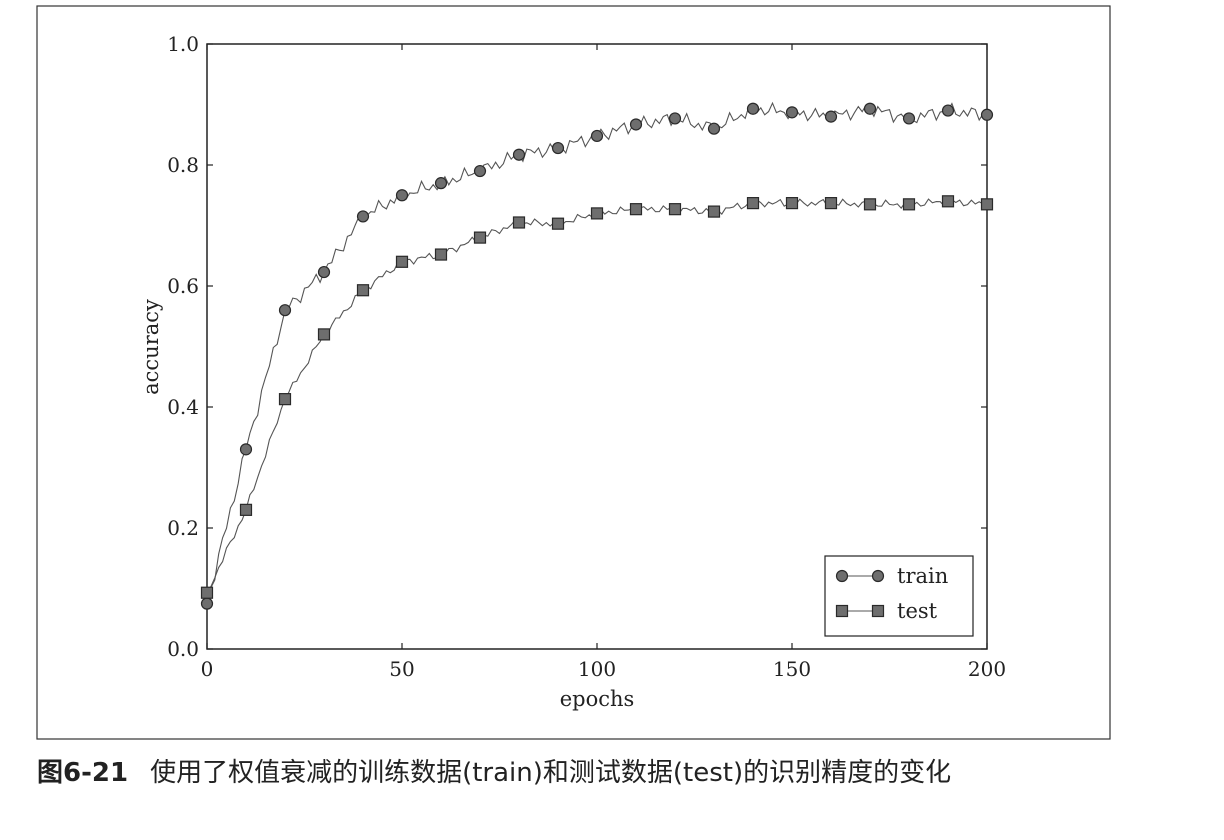 The image size is (1224, 840). I want to click on x-tick-label: 100, so click(597, 669).